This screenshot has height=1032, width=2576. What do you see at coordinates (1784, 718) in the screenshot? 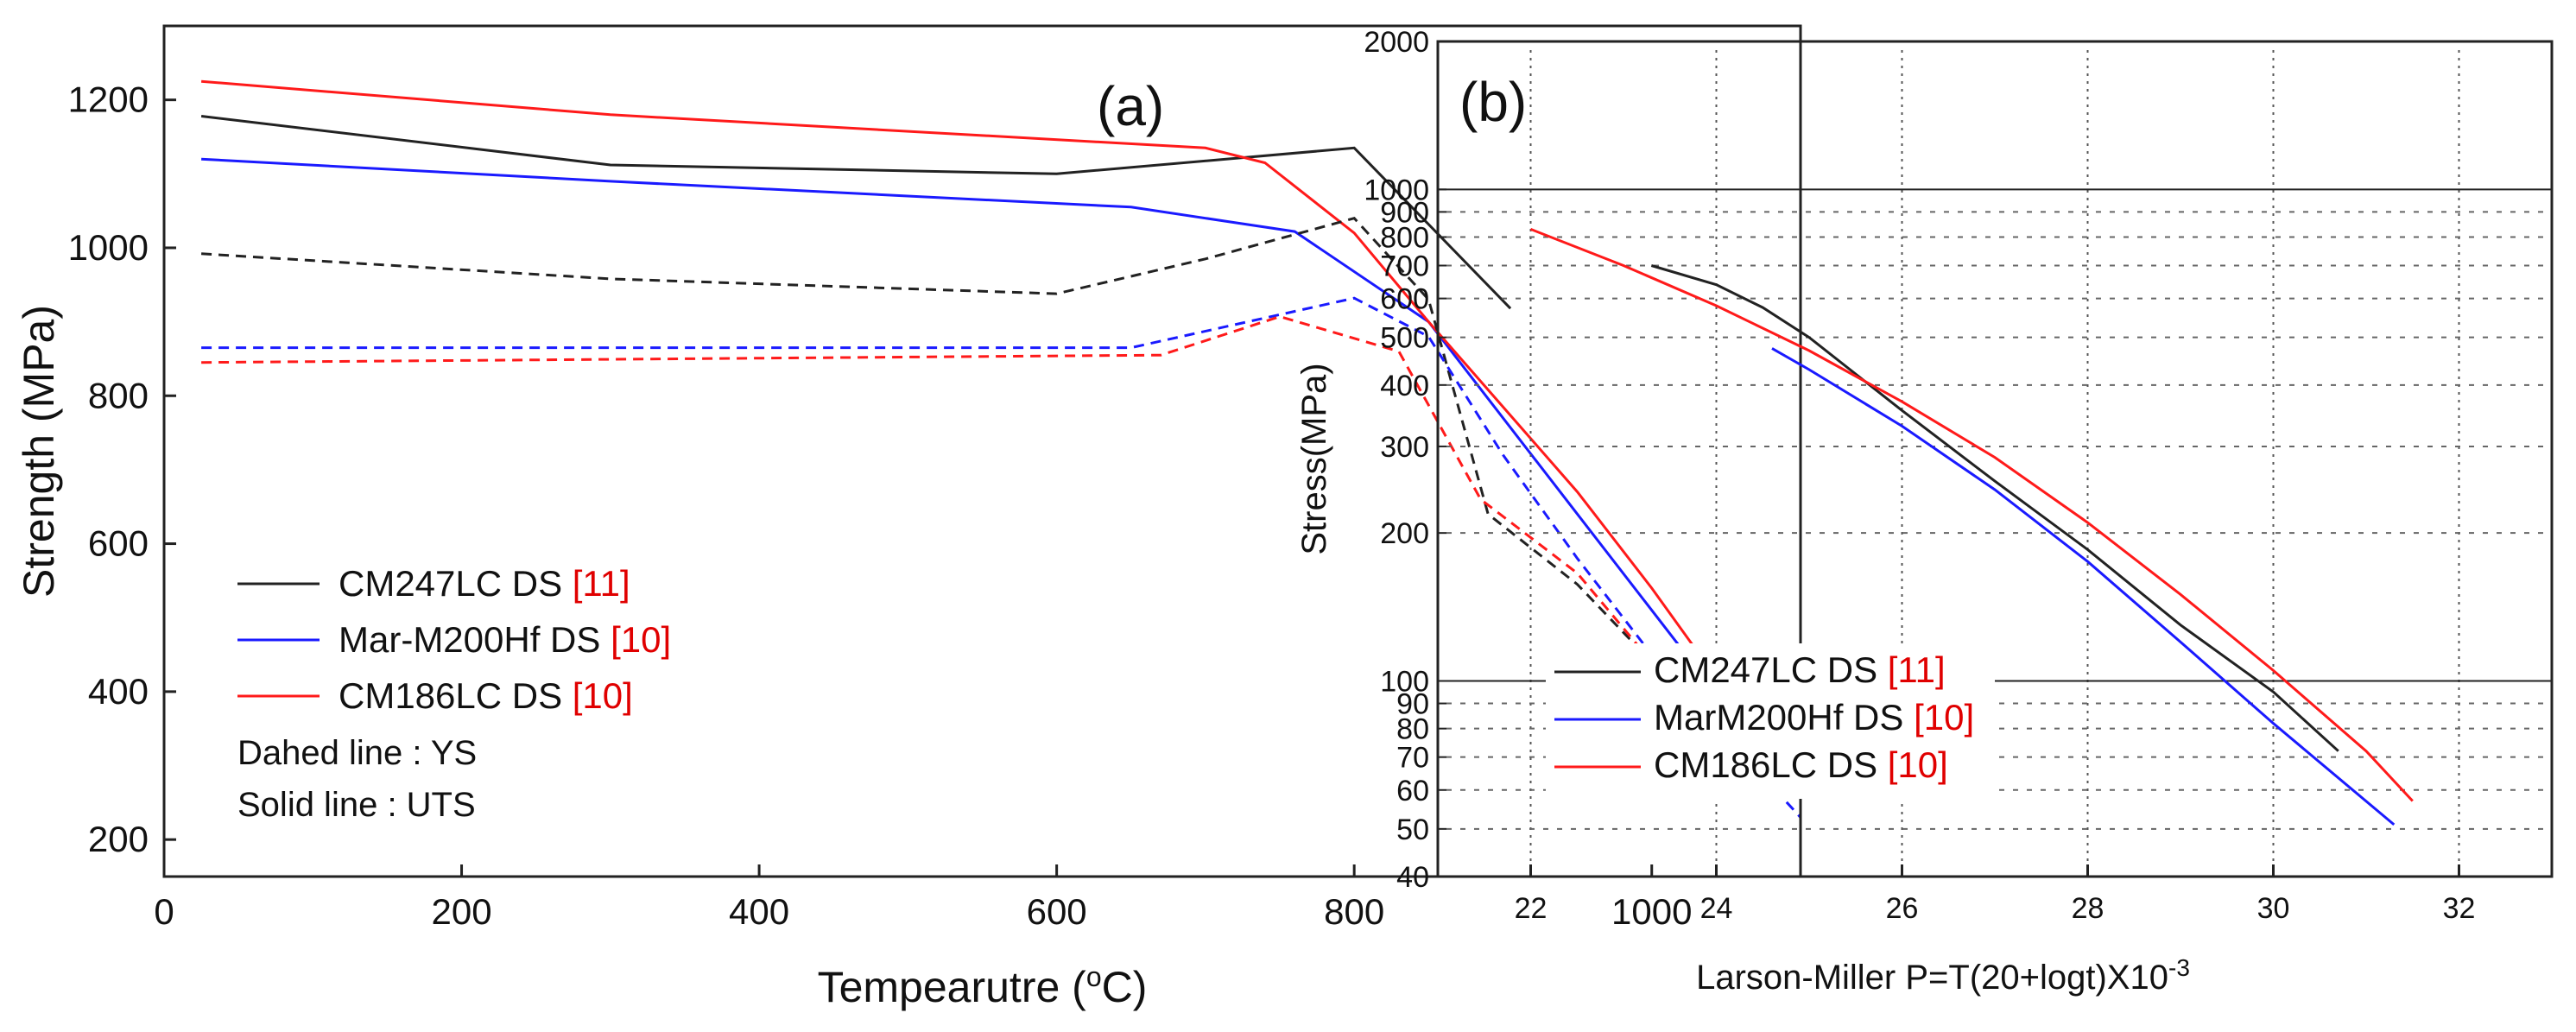
I see `legend-name-b-1: MarM200Hf DS` at bounding box center [1784, 718].